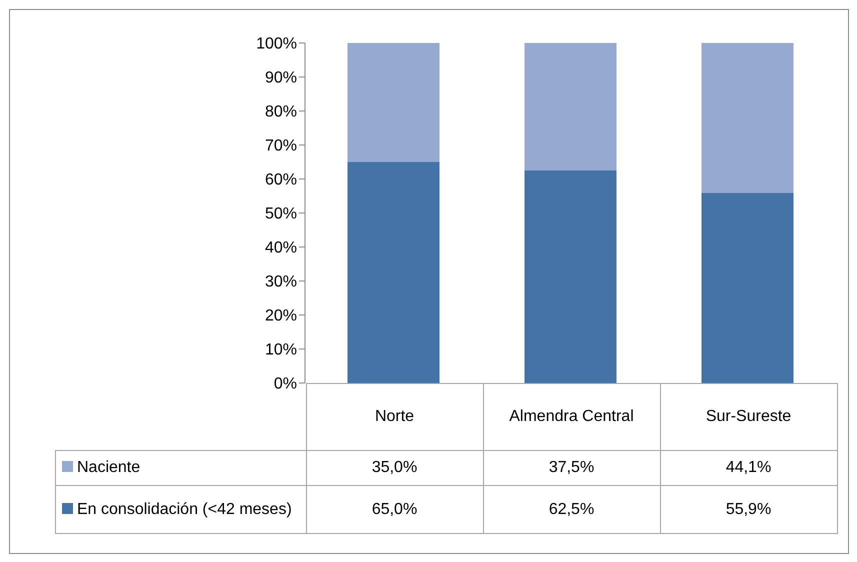 The image size is (857, 562). Describe the element at coordinates (571, 510) in the screenshot. I see `data-label: 62,5%` at that location.